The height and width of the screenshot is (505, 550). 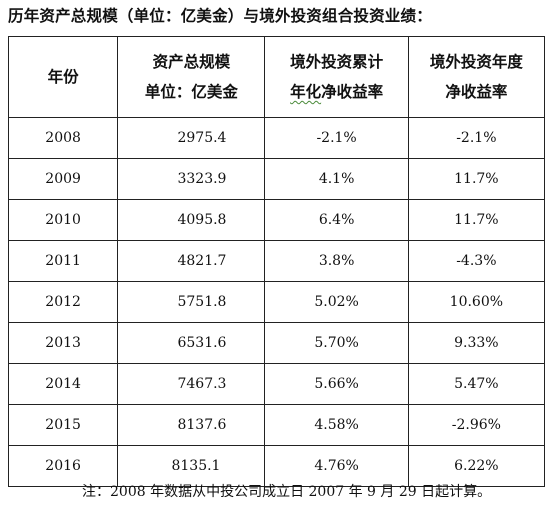 I want to click on cell-assets: 3323.9, so click(x=191, y=179).